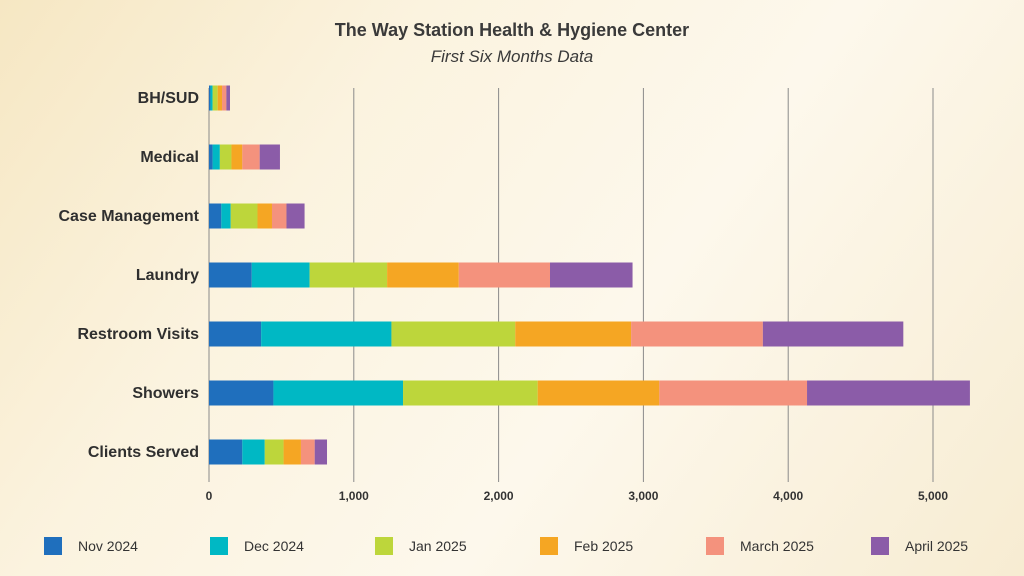 The image size is (1024, 576). I want to click on category-label-medical: Medical, so click(169, 157).